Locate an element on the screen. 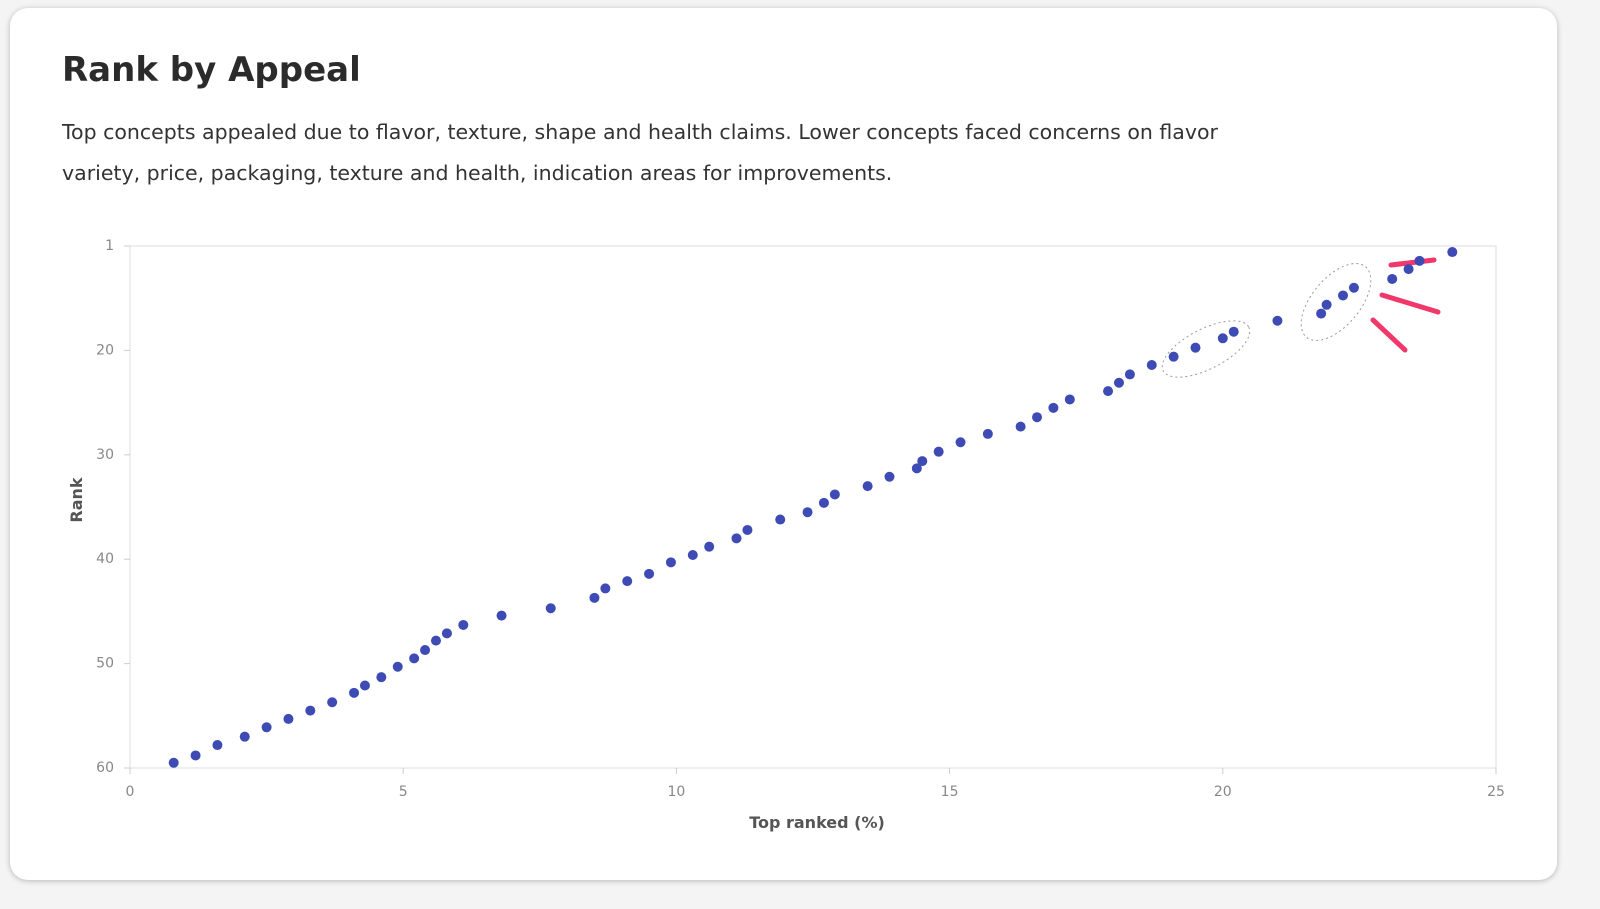  pen-strokes is located at coordinates (1405, 305).